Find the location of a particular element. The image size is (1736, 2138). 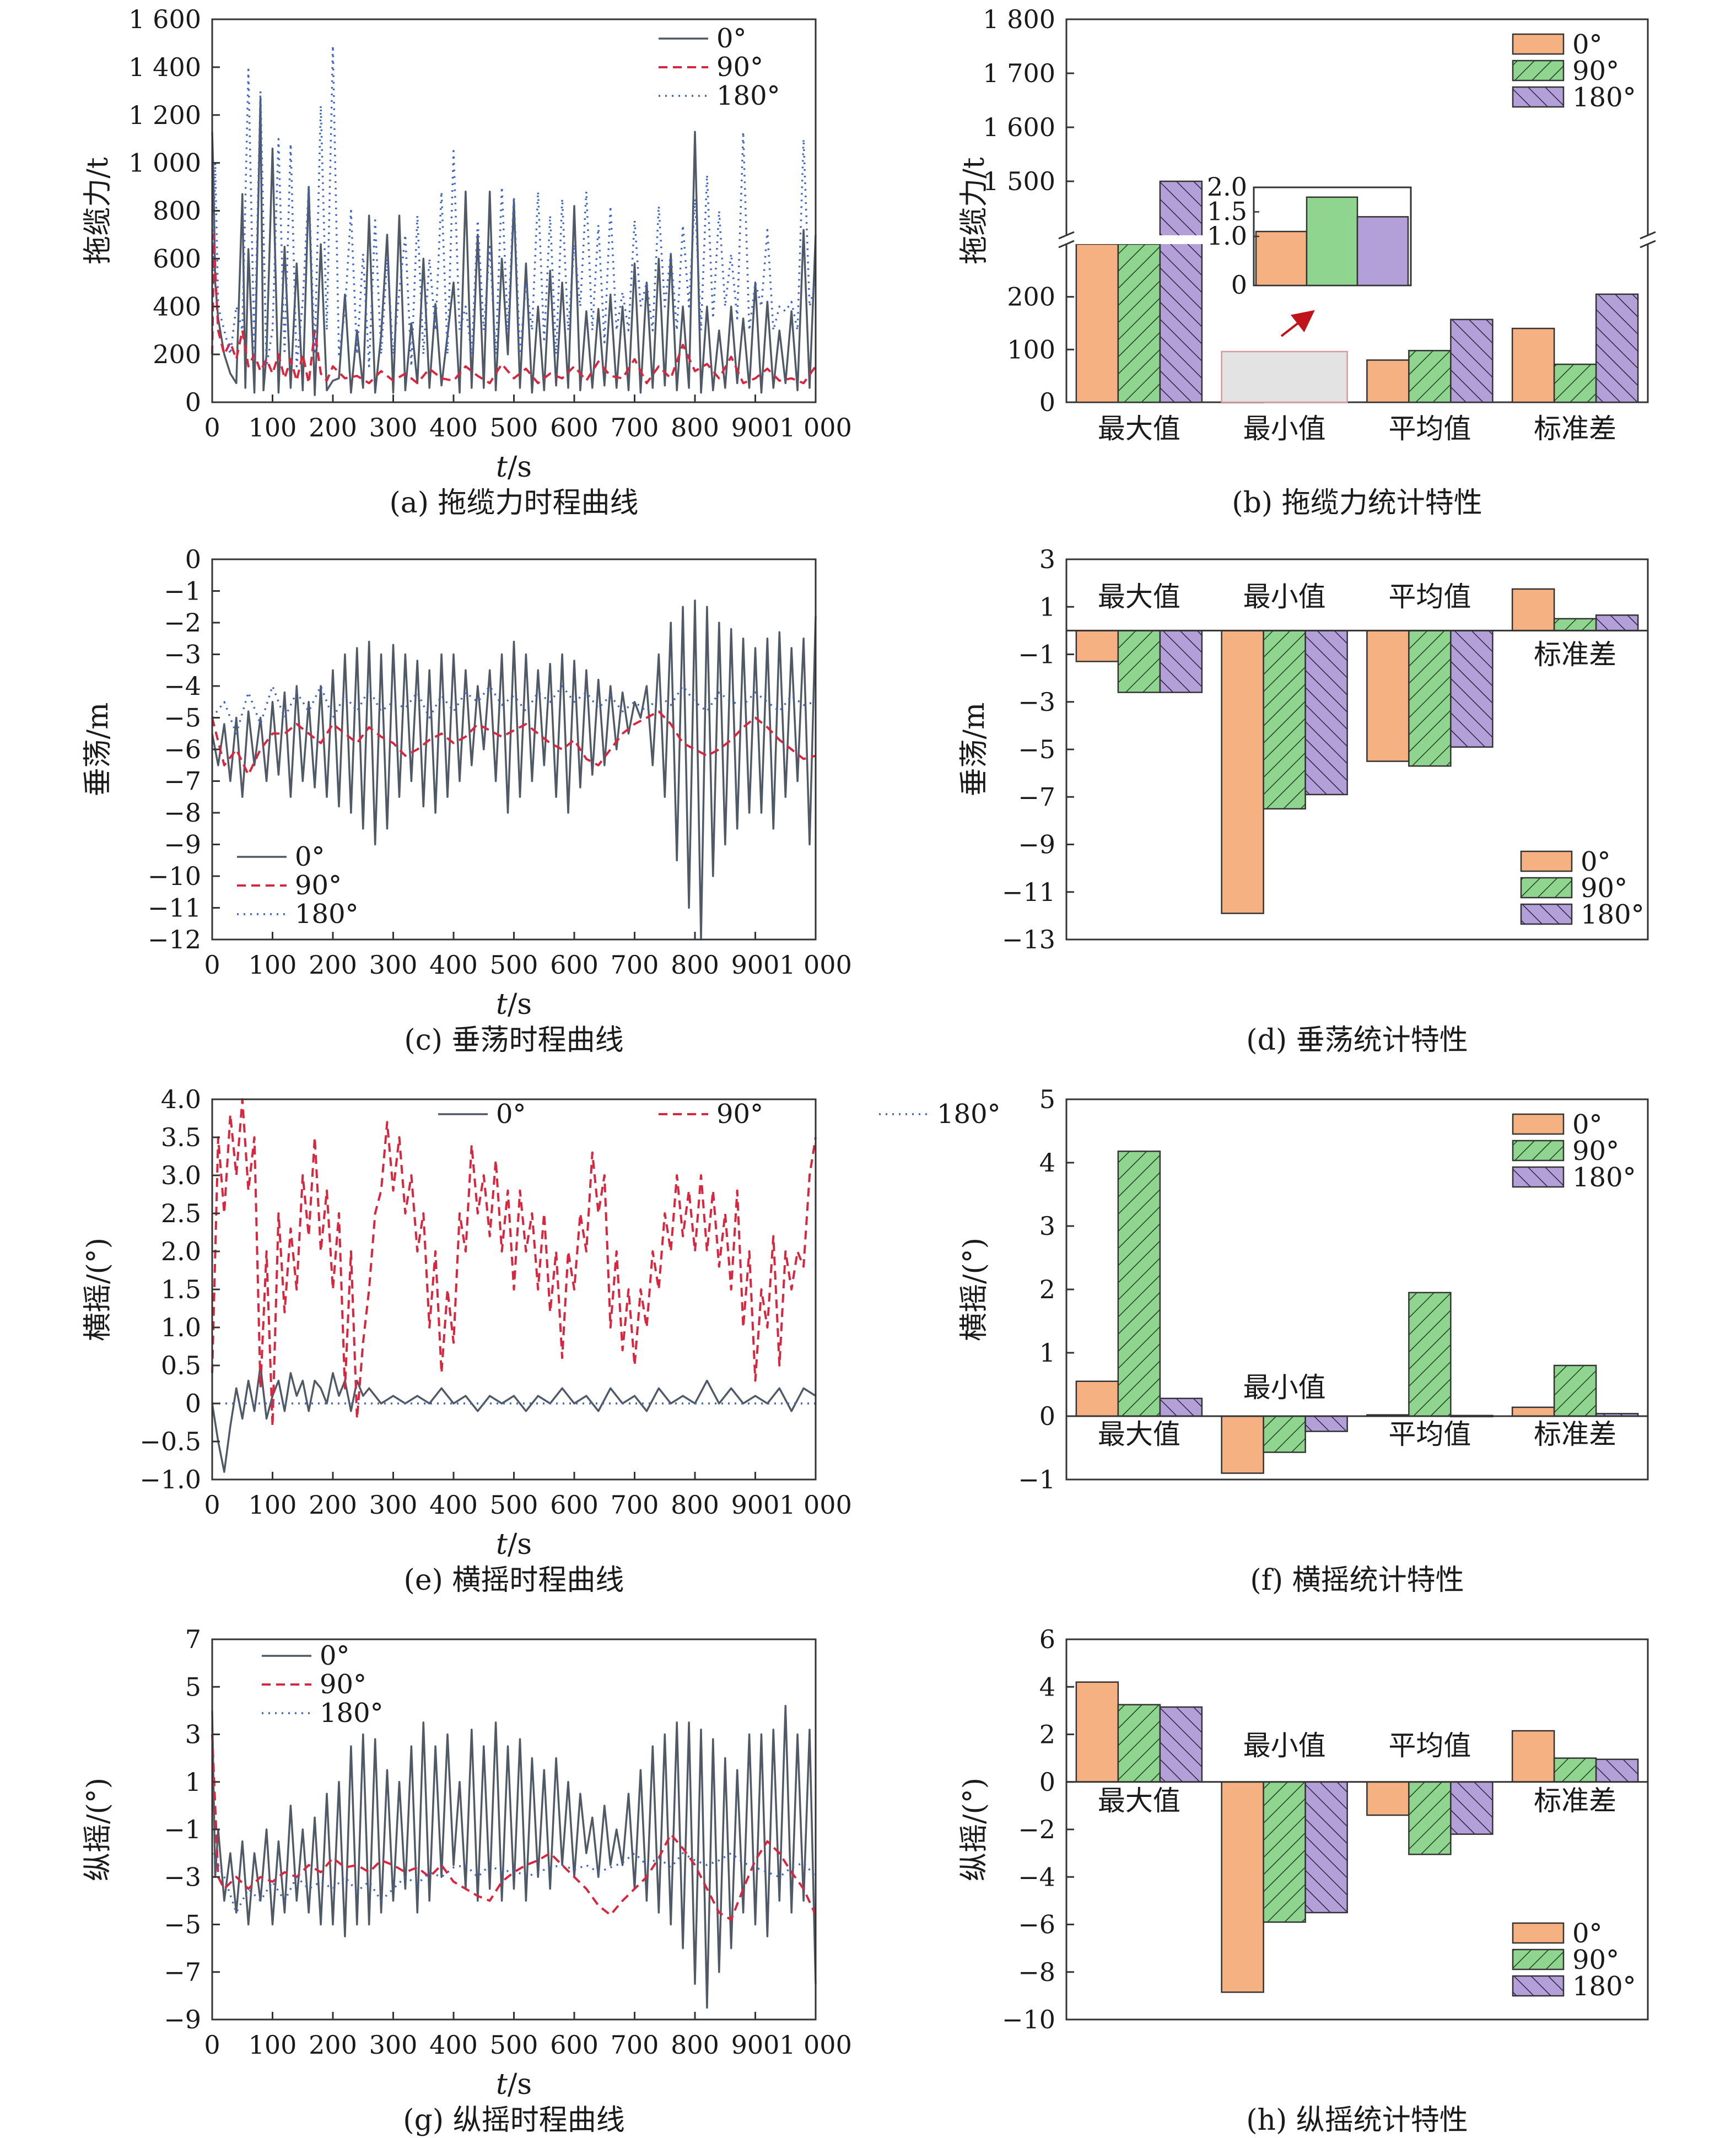

ytick-label-g-0: 7 is located at coordinates (193, 1639).